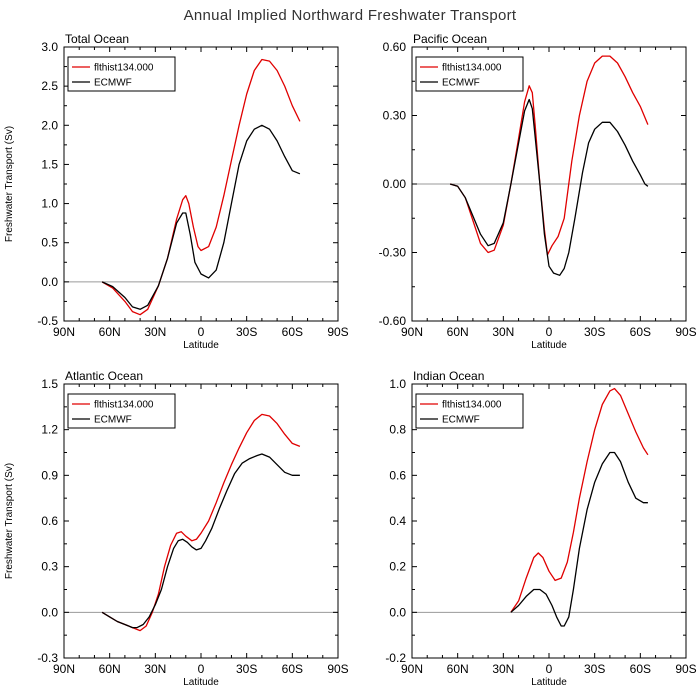 This screenshot has height=700, width=700. I want to click on pacific-legend-label: flthist134.000, so click(472, 68).